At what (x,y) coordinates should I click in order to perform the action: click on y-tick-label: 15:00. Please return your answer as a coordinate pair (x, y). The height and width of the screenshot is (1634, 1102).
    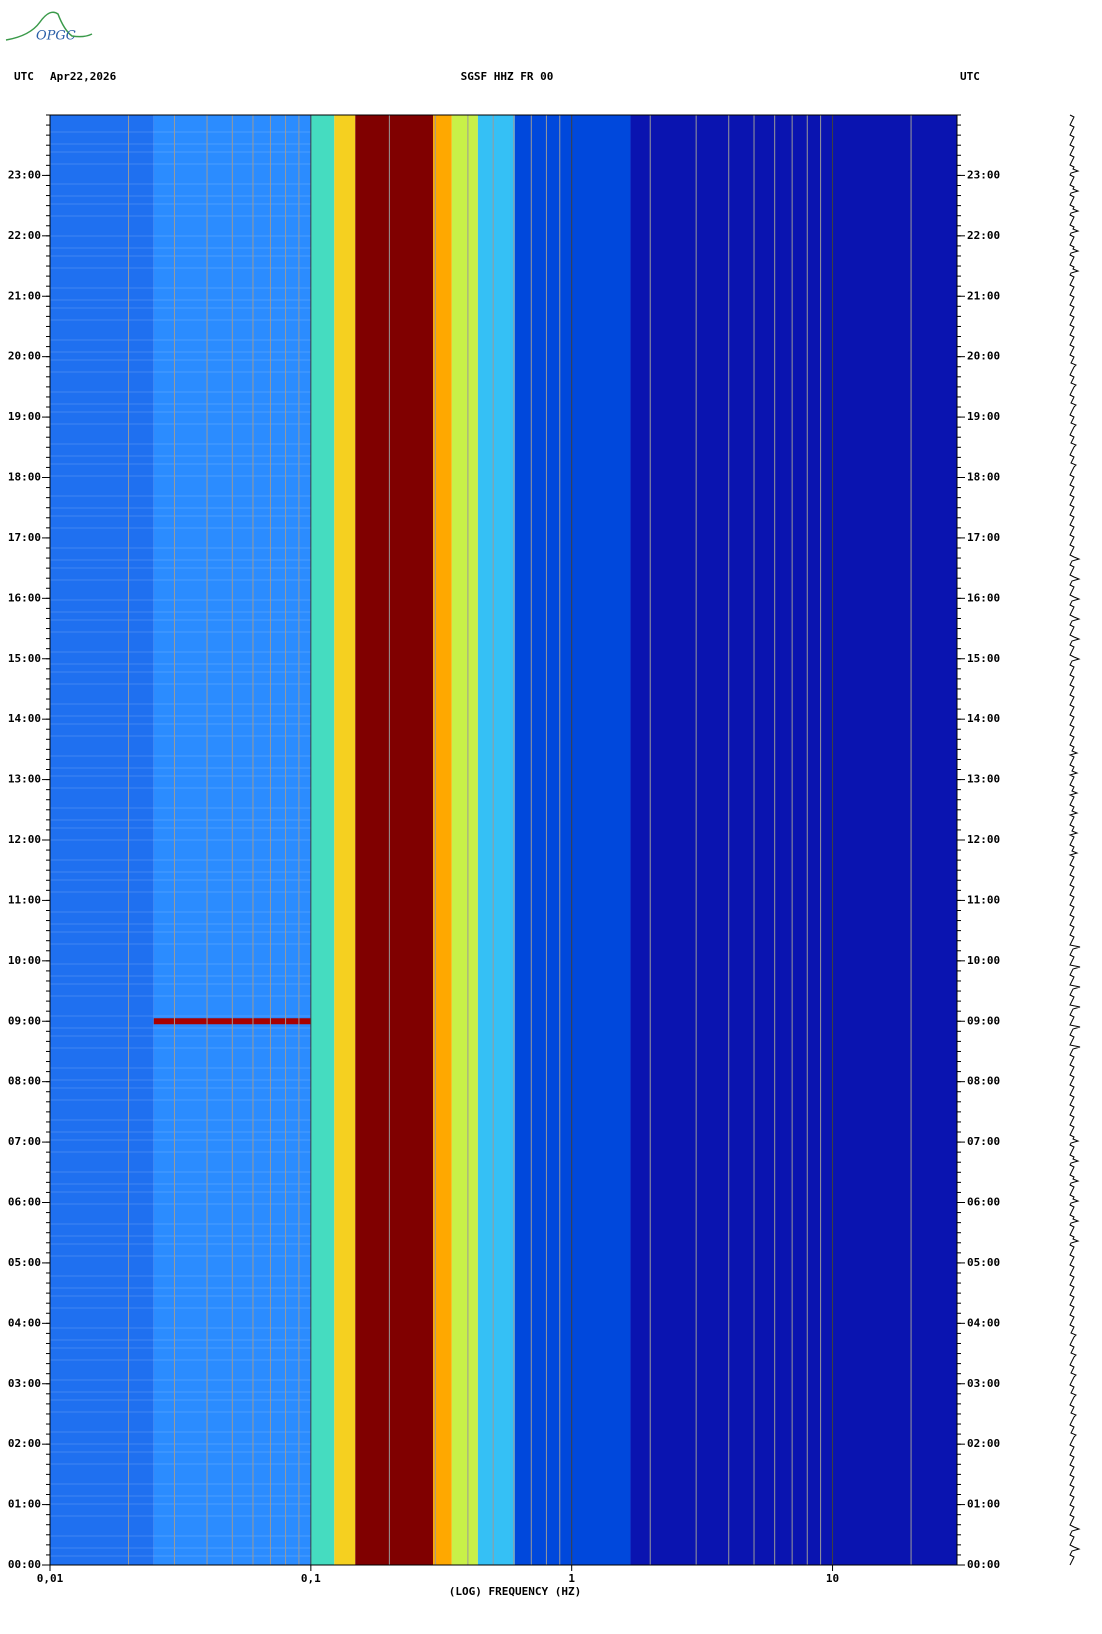
    Looking at the image, I should click on (983, 658).